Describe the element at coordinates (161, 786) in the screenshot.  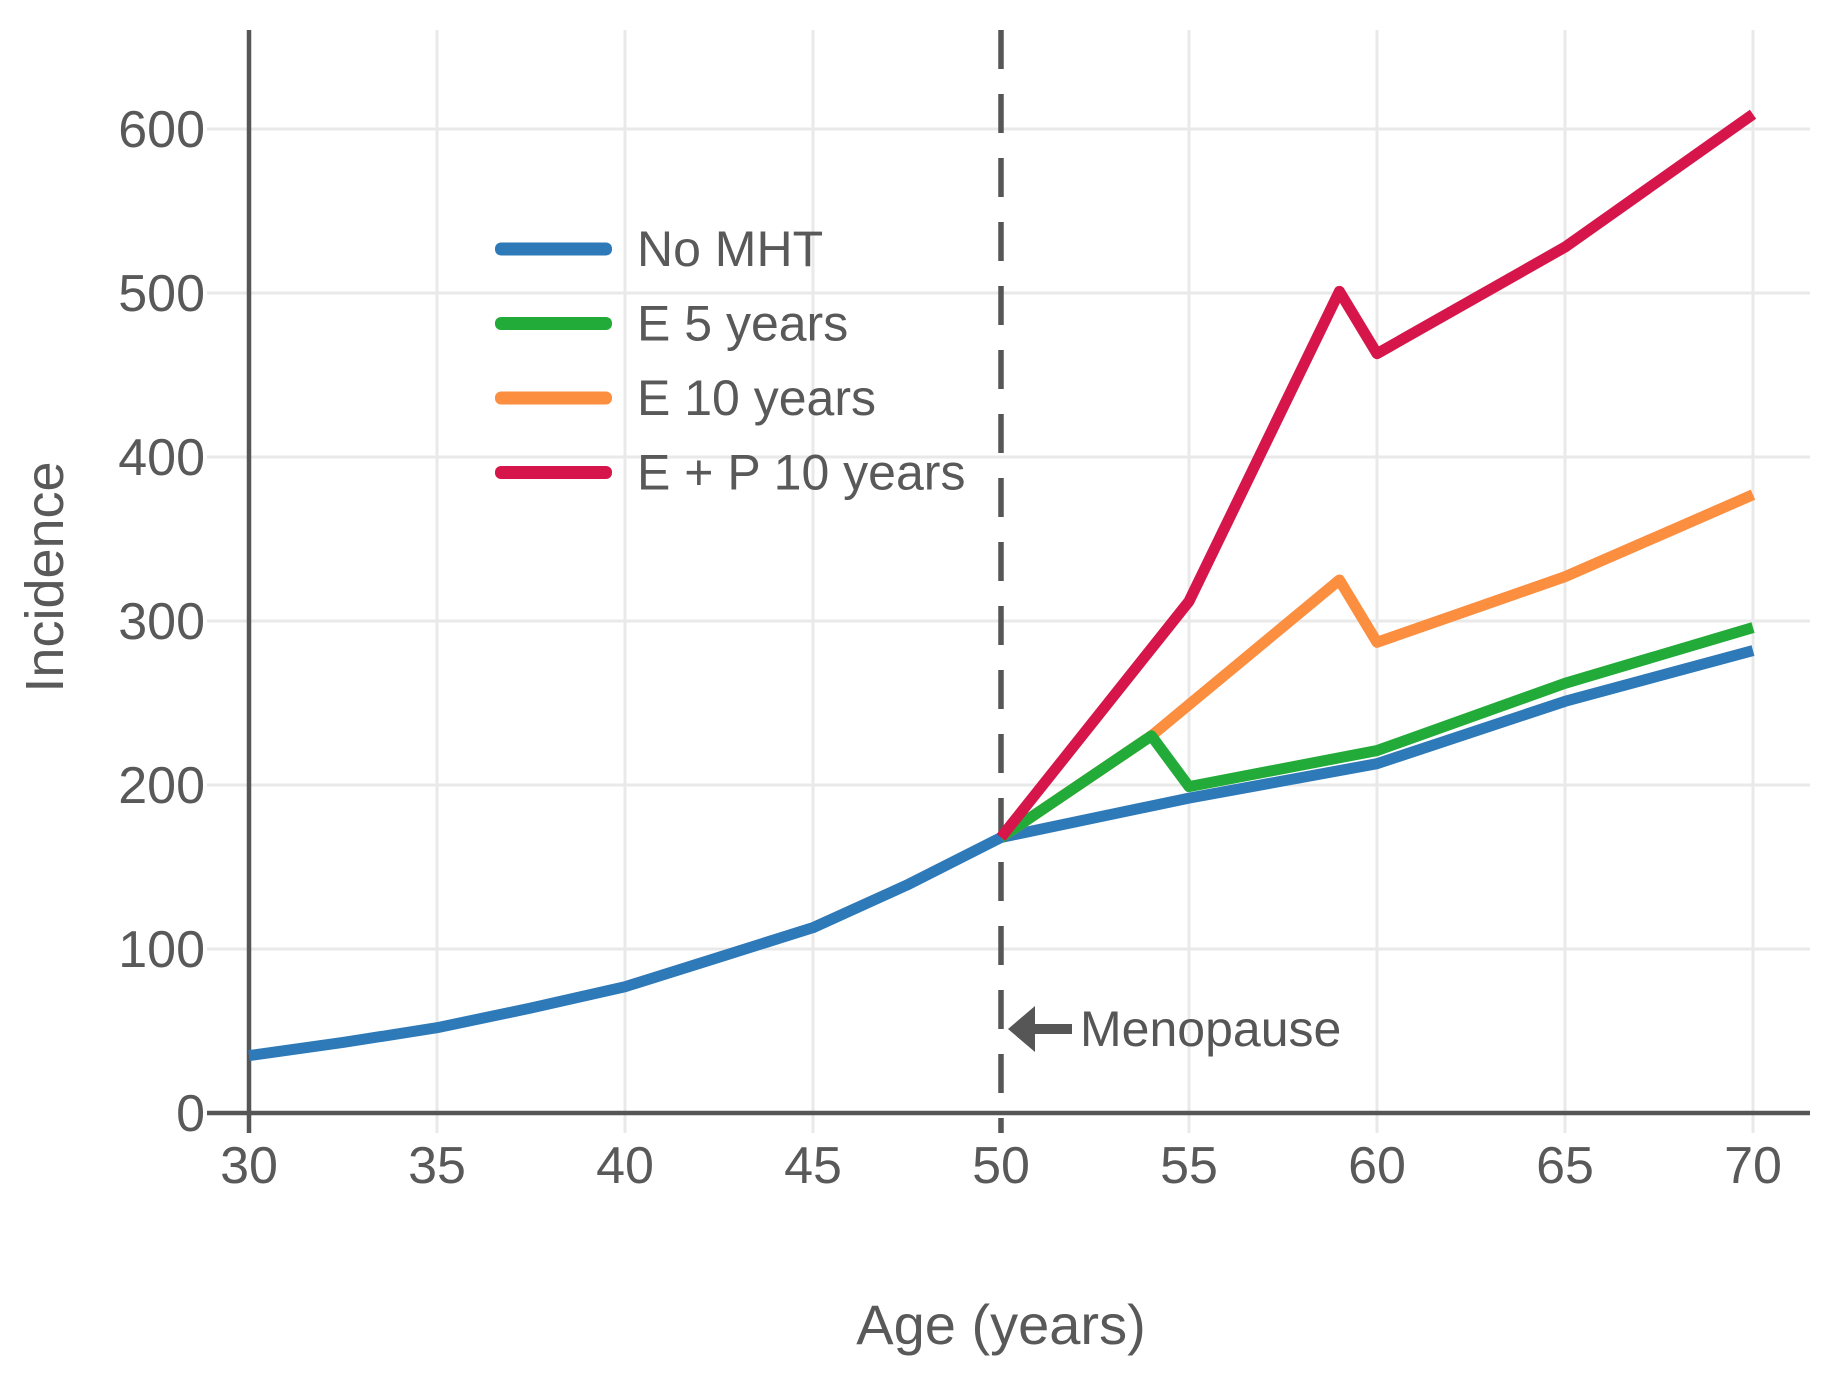
I see `y-tick-label-200: 200` at that location.